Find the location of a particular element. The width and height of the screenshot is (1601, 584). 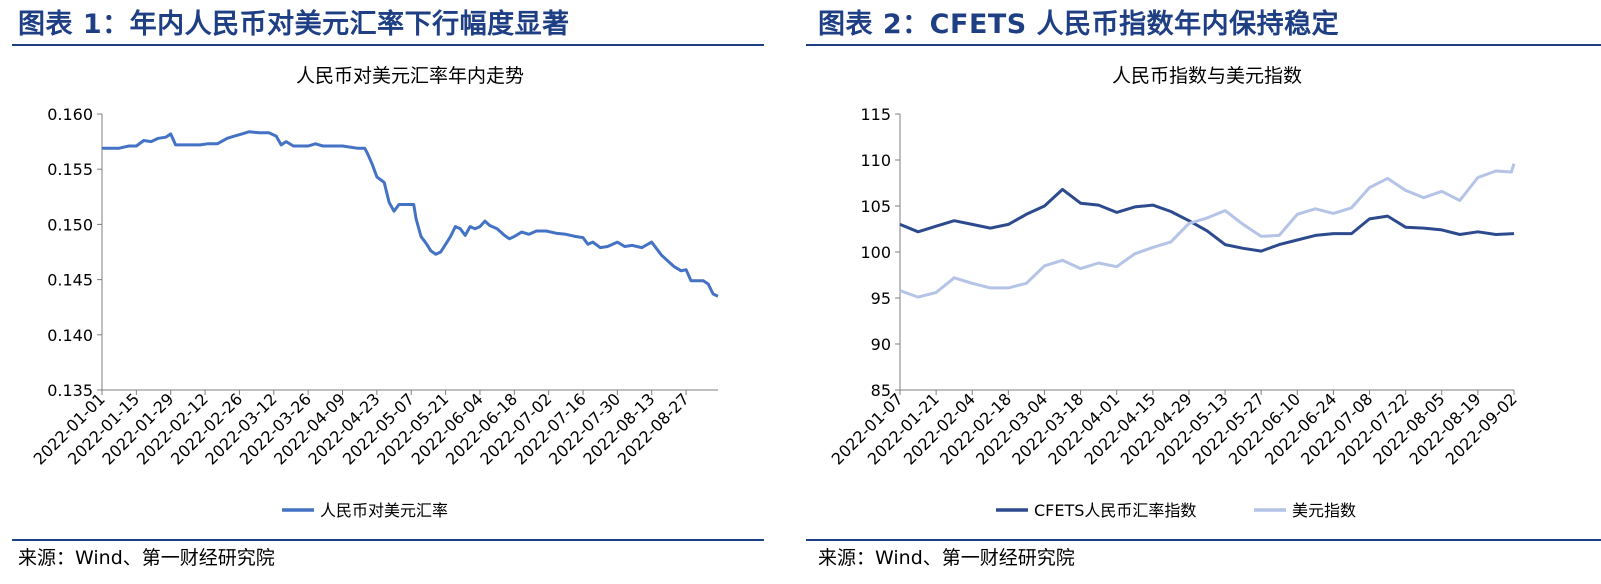

figure-title: 图表 2：CFETS 人民币指数年内保持稳定 is located at coordinates (1079, 24).